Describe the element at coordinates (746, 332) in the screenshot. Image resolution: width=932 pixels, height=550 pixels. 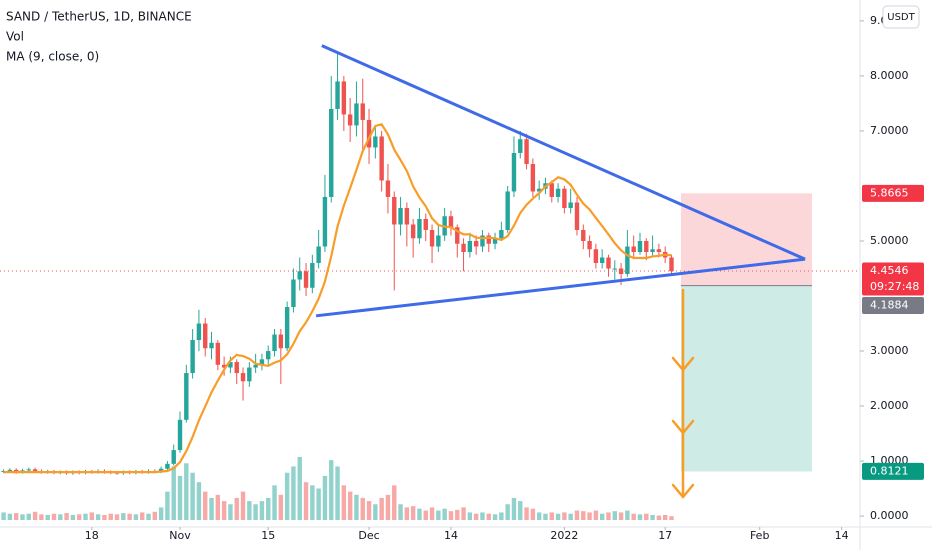
I see `position-layer` at that location.